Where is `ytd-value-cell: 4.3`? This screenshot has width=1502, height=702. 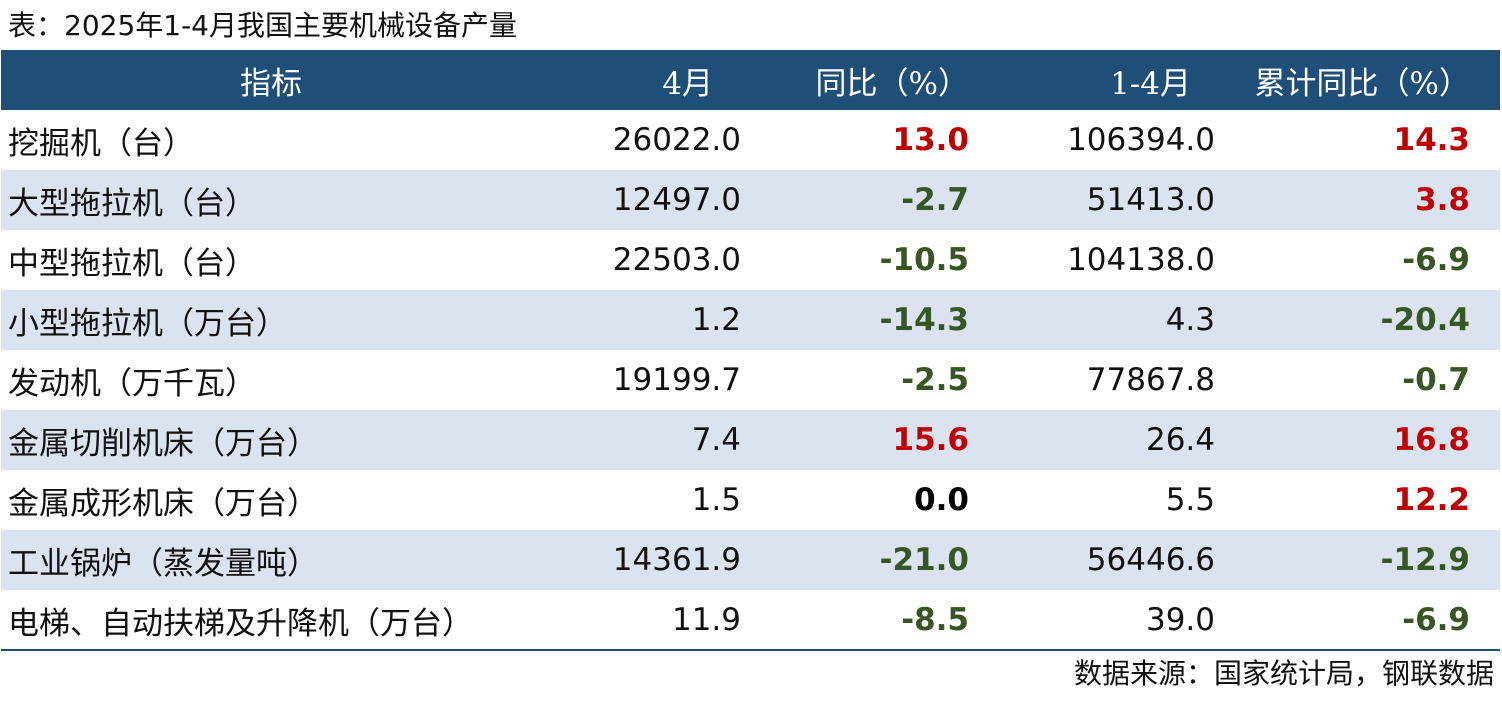 ytd-value-cell: 4.3 is located at coordinates (1190, 320).